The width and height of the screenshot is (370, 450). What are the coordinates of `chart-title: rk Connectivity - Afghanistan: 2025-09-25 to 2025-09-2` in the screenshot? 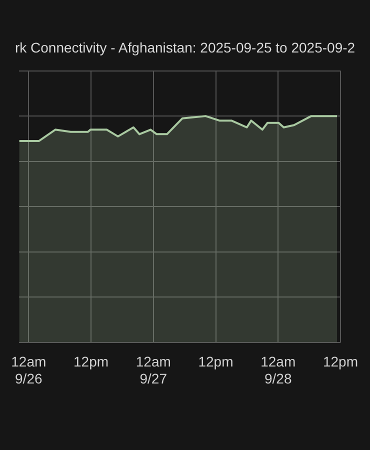 It's located at (185, 47).